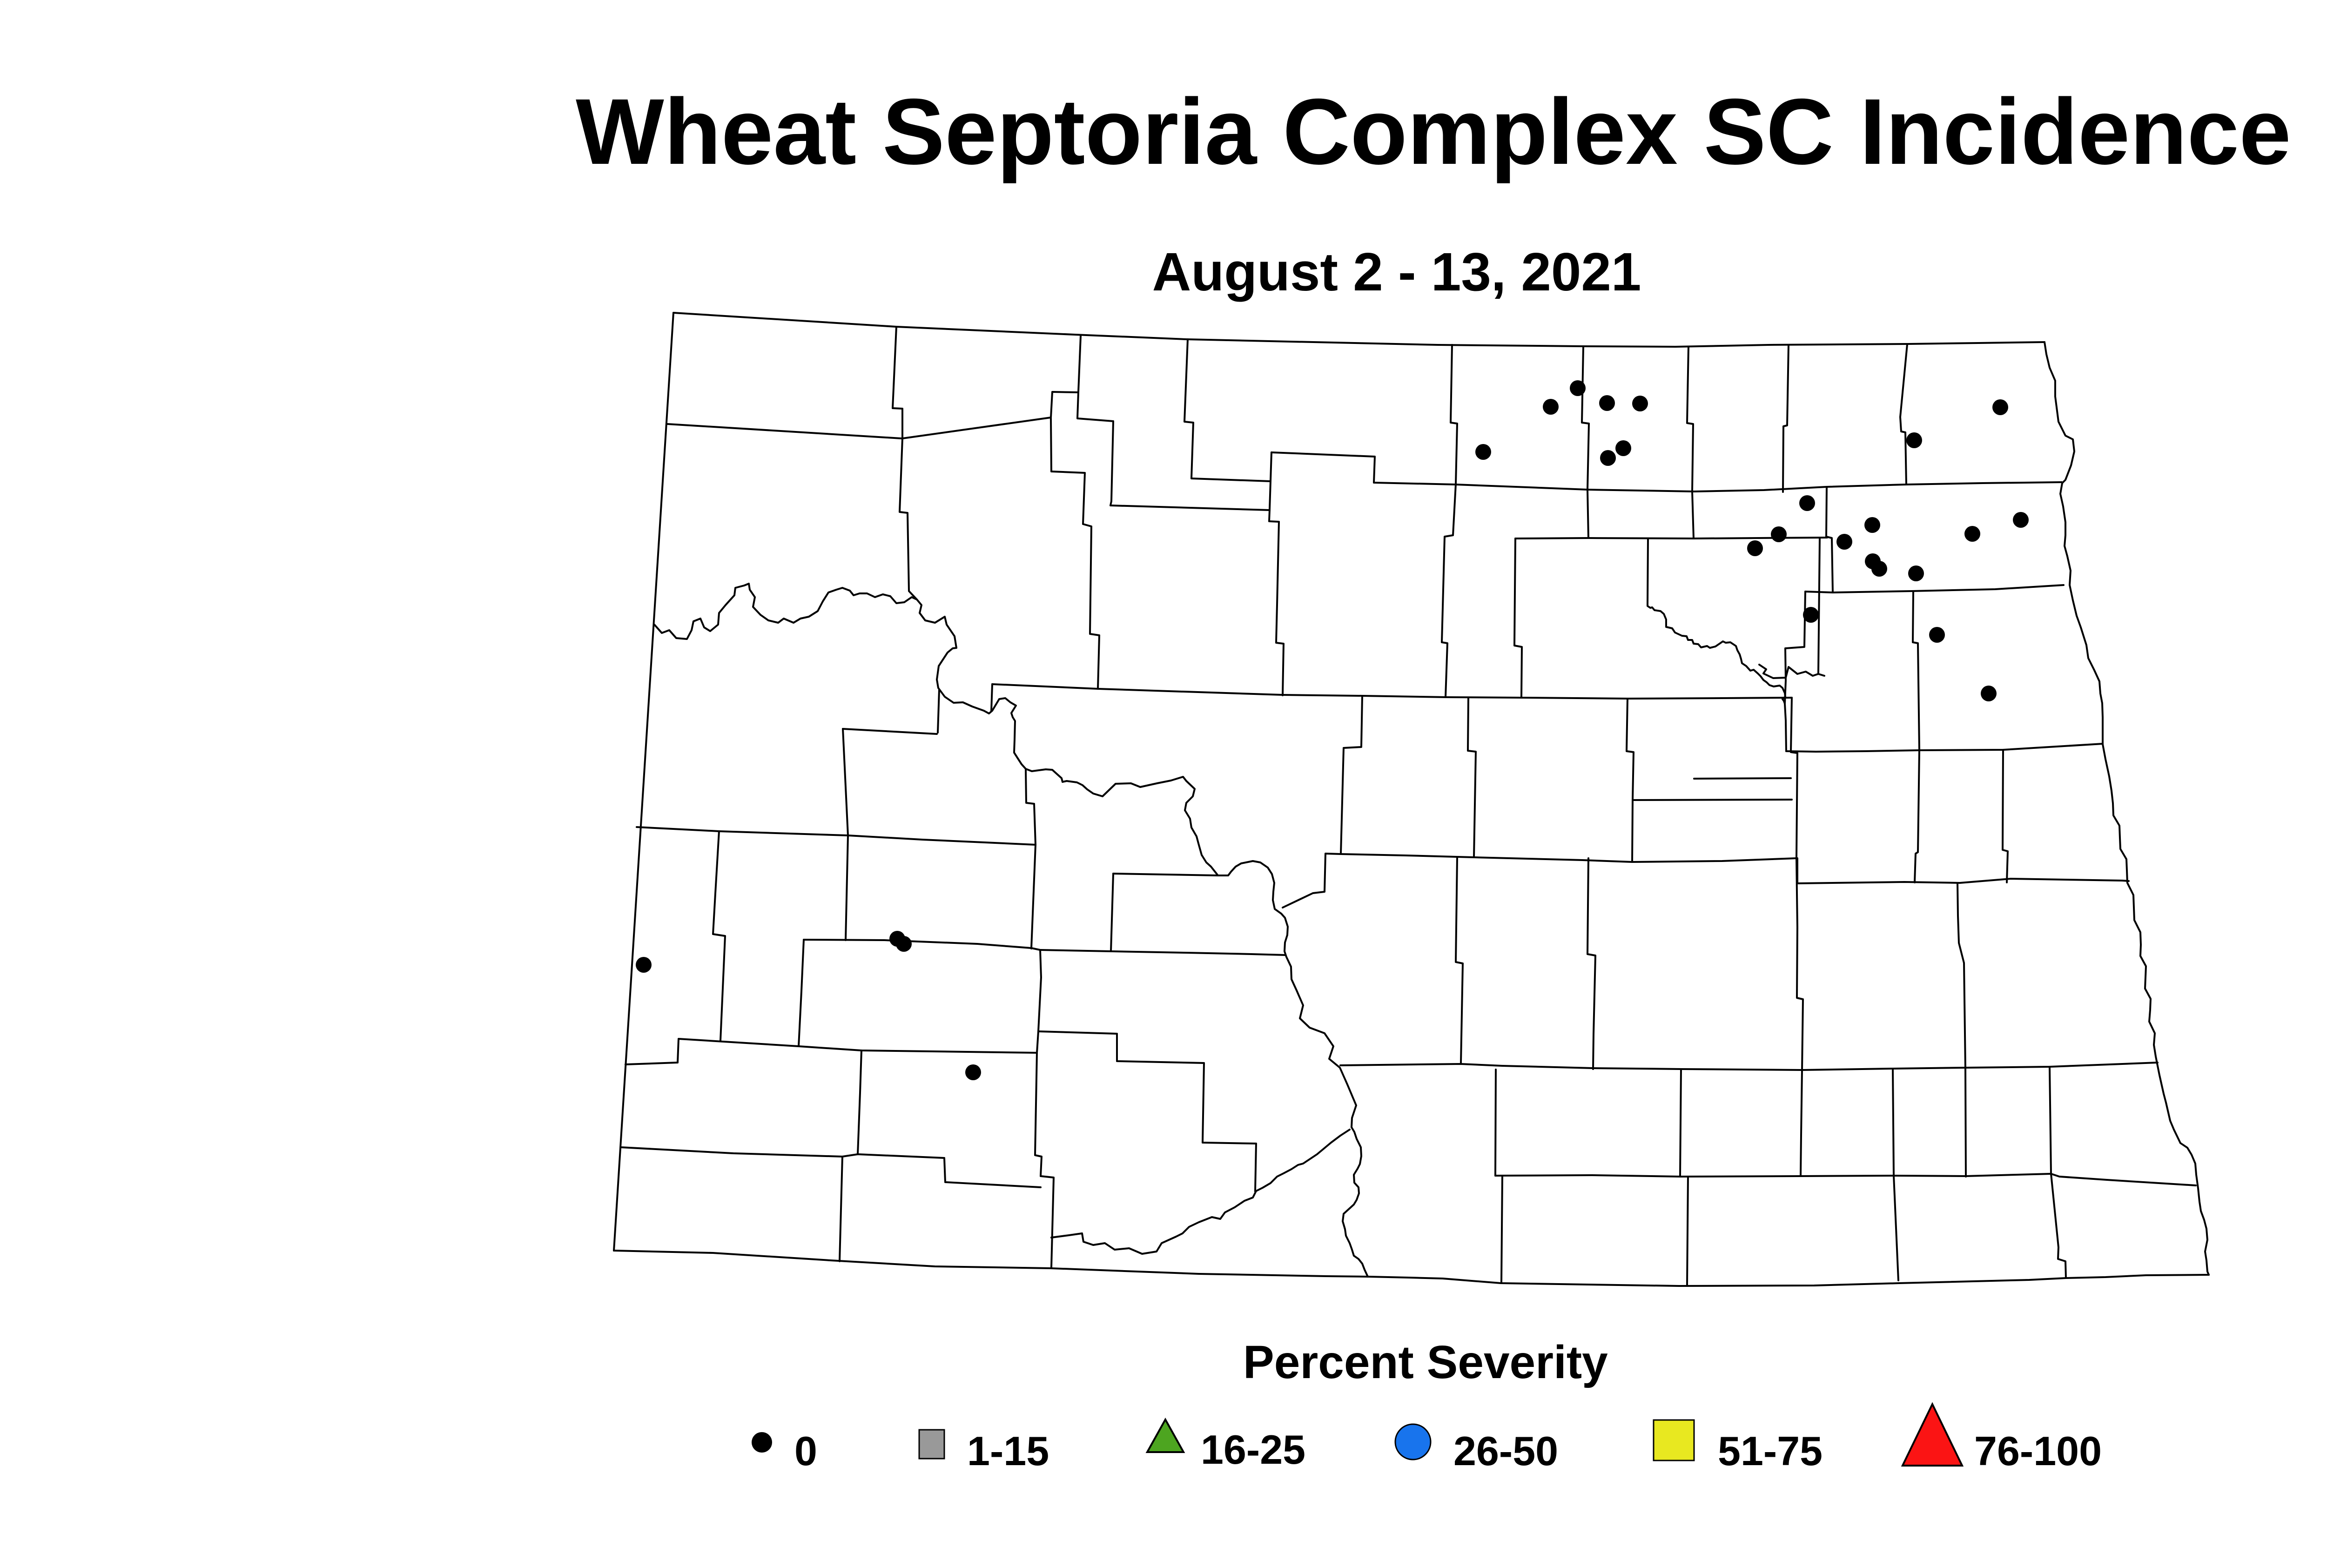  I want to click on svg-text:Wheat Septoria Complex SC Inci: Wheat Septoria Complex SC Incidence, so click(1433, 131).